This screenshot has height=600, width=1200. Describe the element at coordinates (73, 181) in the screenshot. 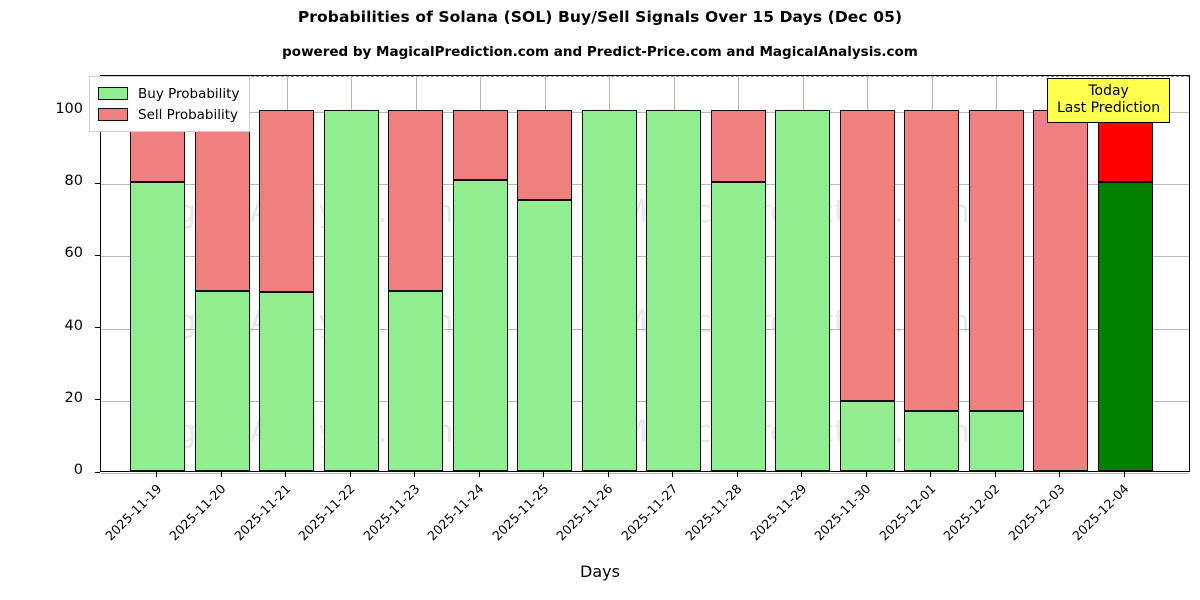

I see `y-tick-label: 80` at that location.